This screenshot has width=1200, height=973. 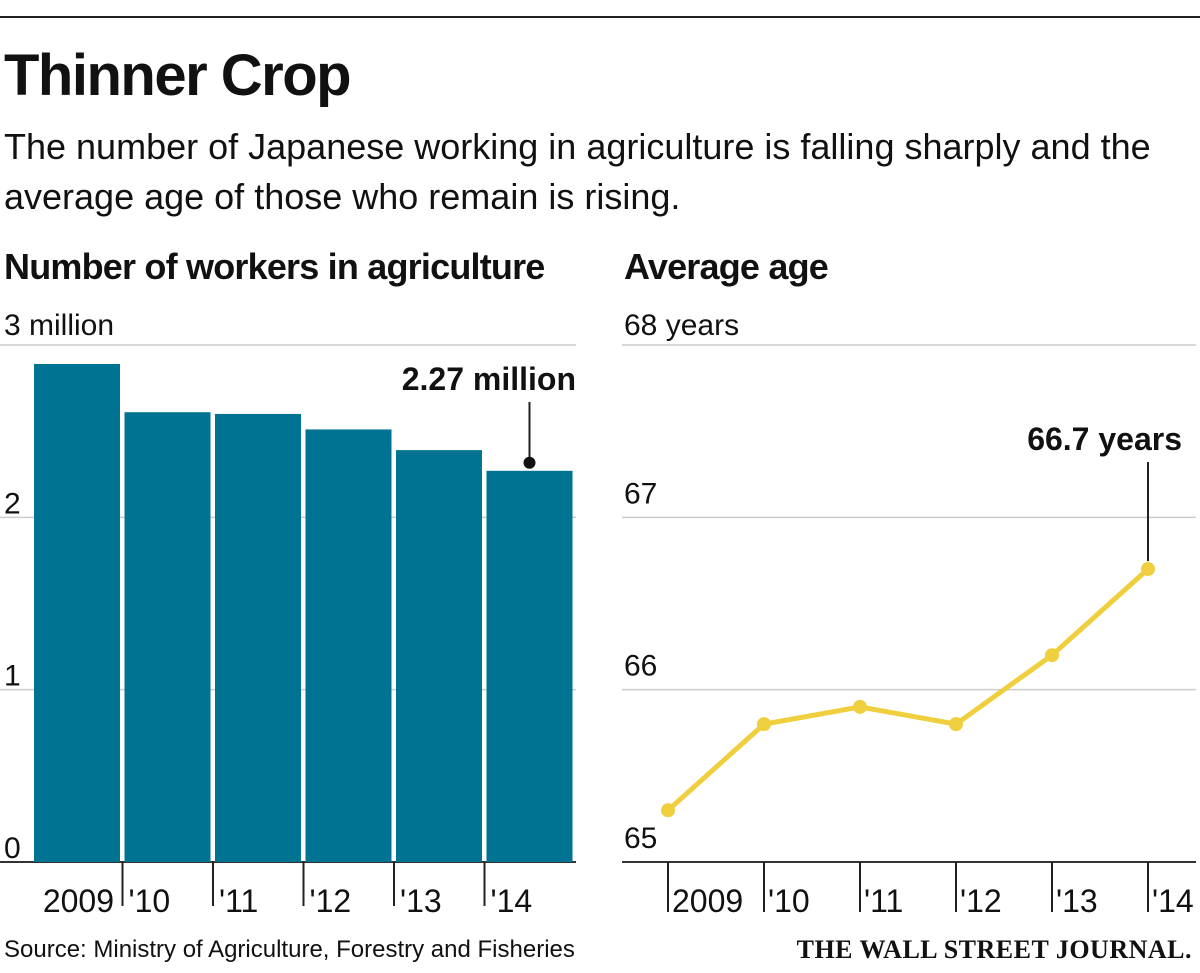 What do you see at coordinates (726, 266) in the screenshot?
I see `line-panel-title: Average age` at bounding box center [726, 266].